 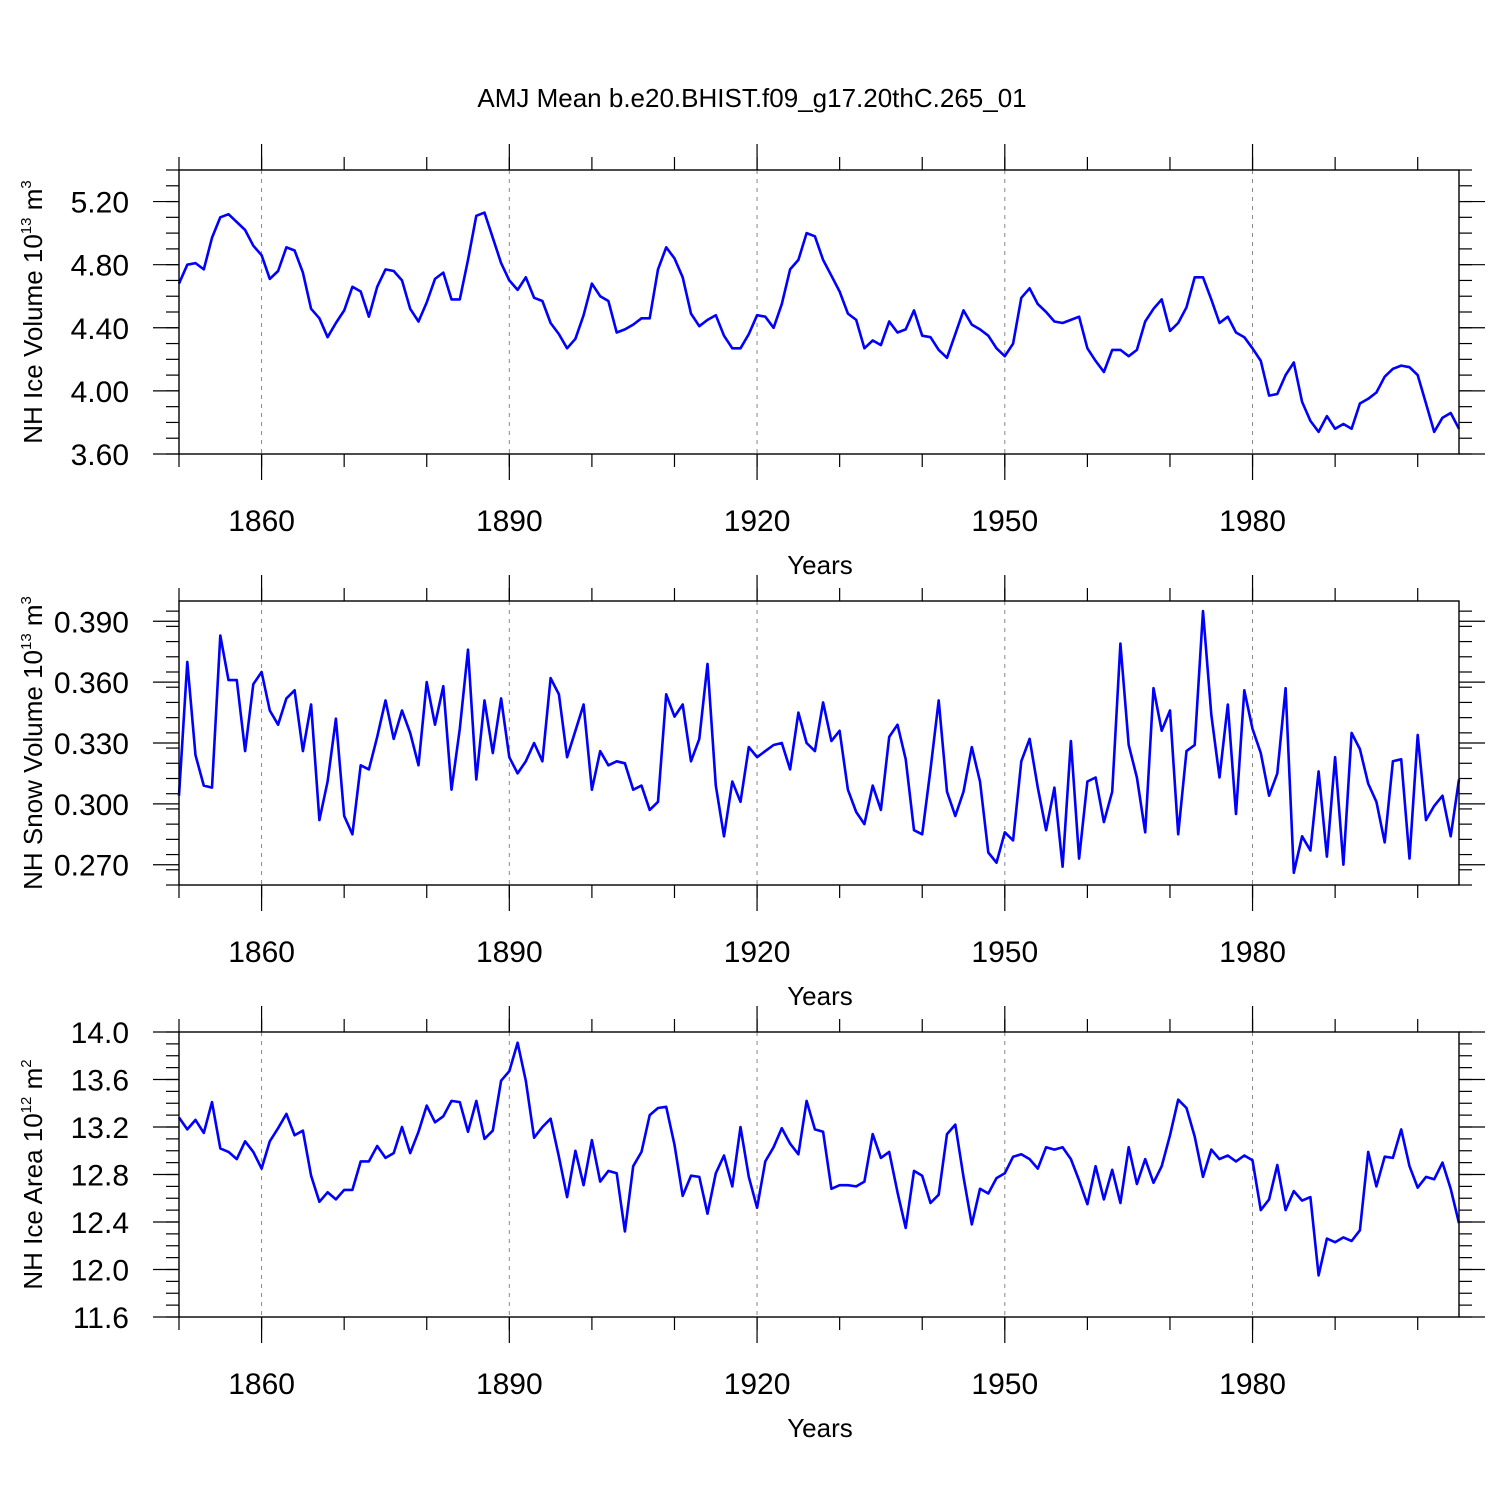 What do you see at coordinates (100, 1033) in the screenshot?
I see `y-tick-label: 14.0` at bounding box center [100, 1033].